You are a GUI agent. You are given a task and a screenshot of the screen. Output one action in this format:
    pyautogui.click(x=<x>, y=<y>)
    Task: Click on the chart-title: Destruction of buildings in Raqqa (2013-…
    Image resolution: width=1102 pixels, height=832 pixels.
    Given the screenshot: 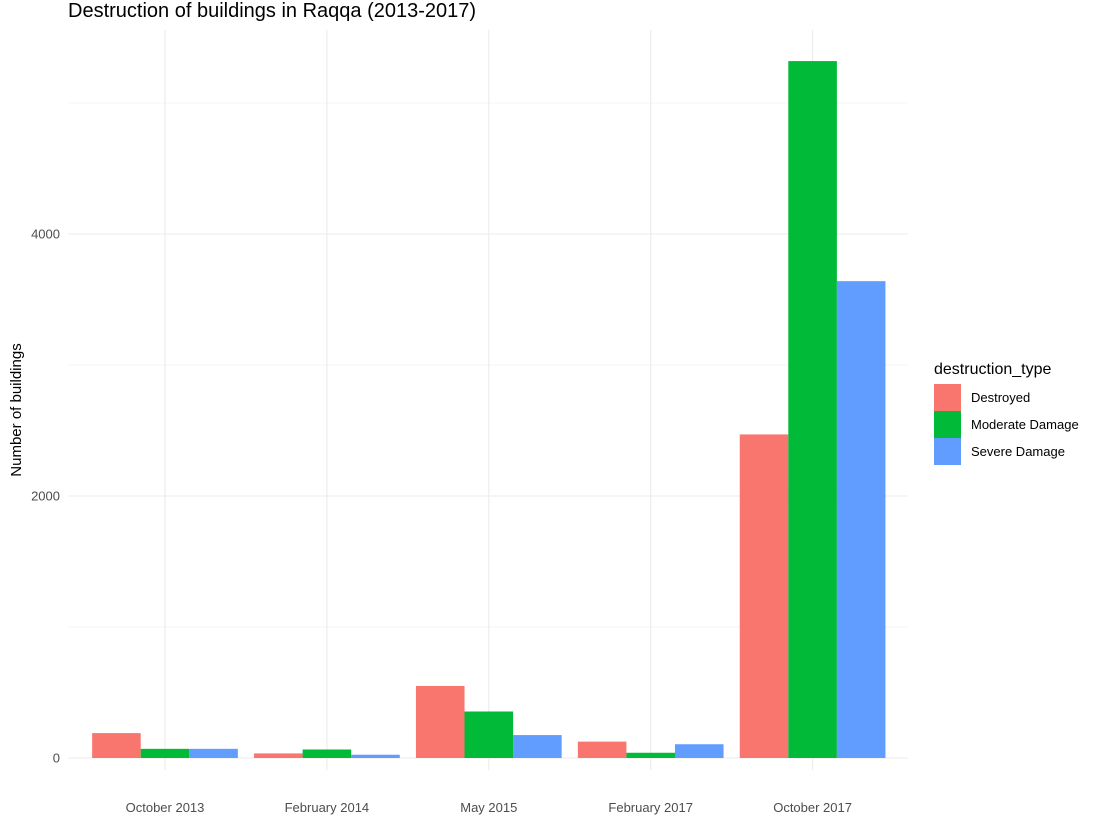 What is the action you would take?
    pyautogui.click(x=272, y=11)
    